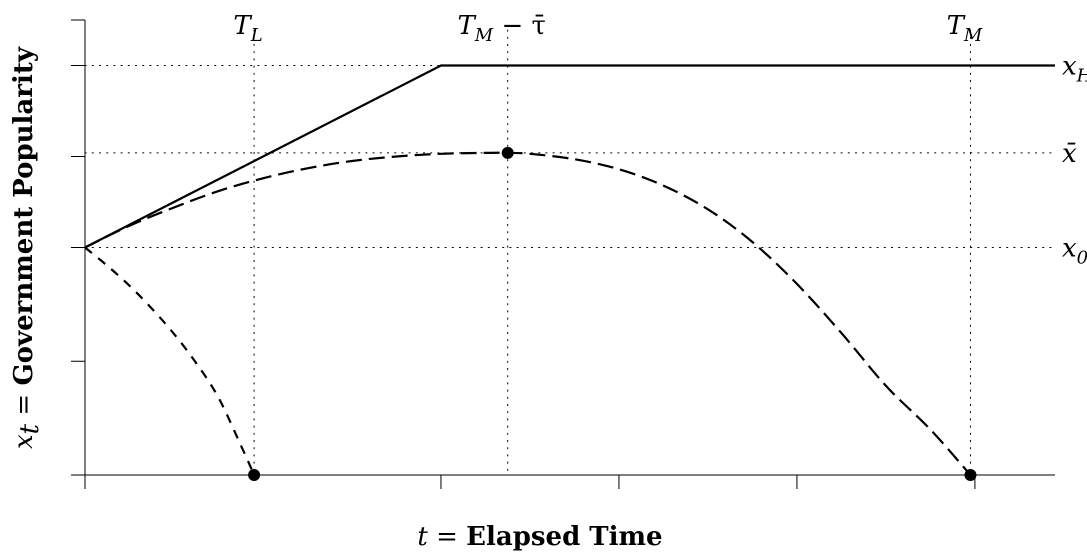 This screenshot has height=554, width=1087. I want to click on vertical-line-label: TM − τ̄, so click(501, 28).